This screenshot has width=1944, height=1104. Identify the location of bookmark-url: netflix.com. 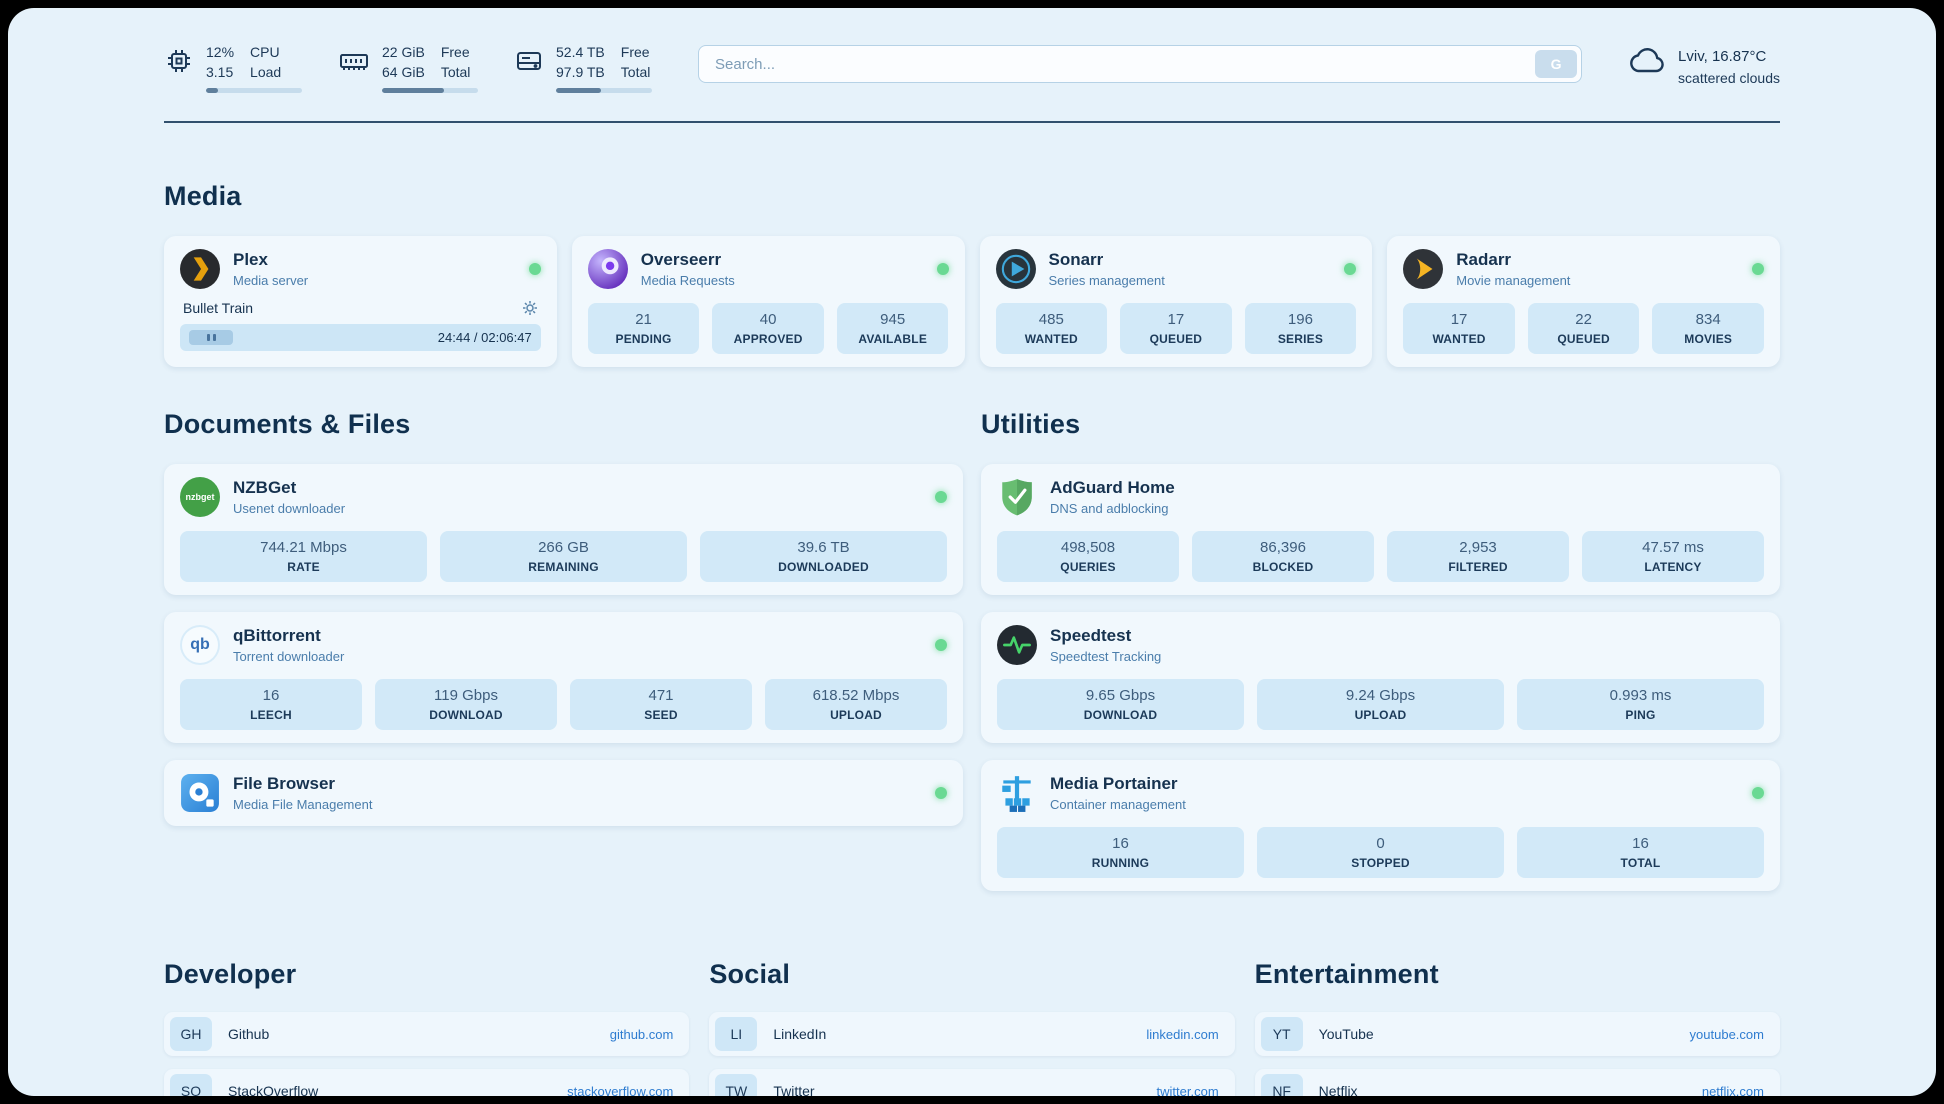
(1732, 1090).